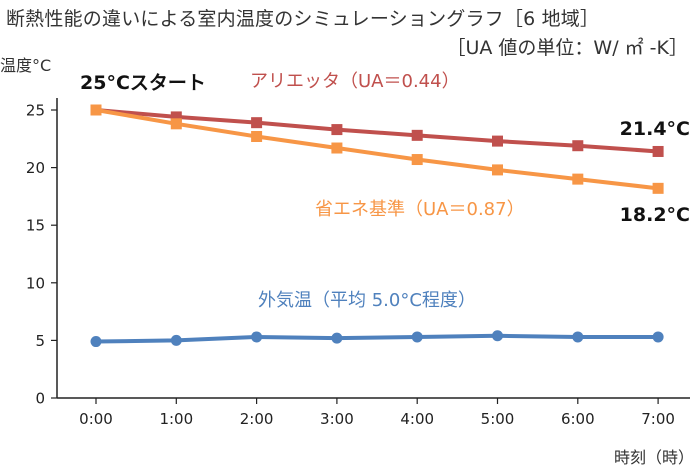 Image resolution: width=700 pixels, height=471 pixels. I want to click on x-tick-label: 0:00, so click(96, 419).